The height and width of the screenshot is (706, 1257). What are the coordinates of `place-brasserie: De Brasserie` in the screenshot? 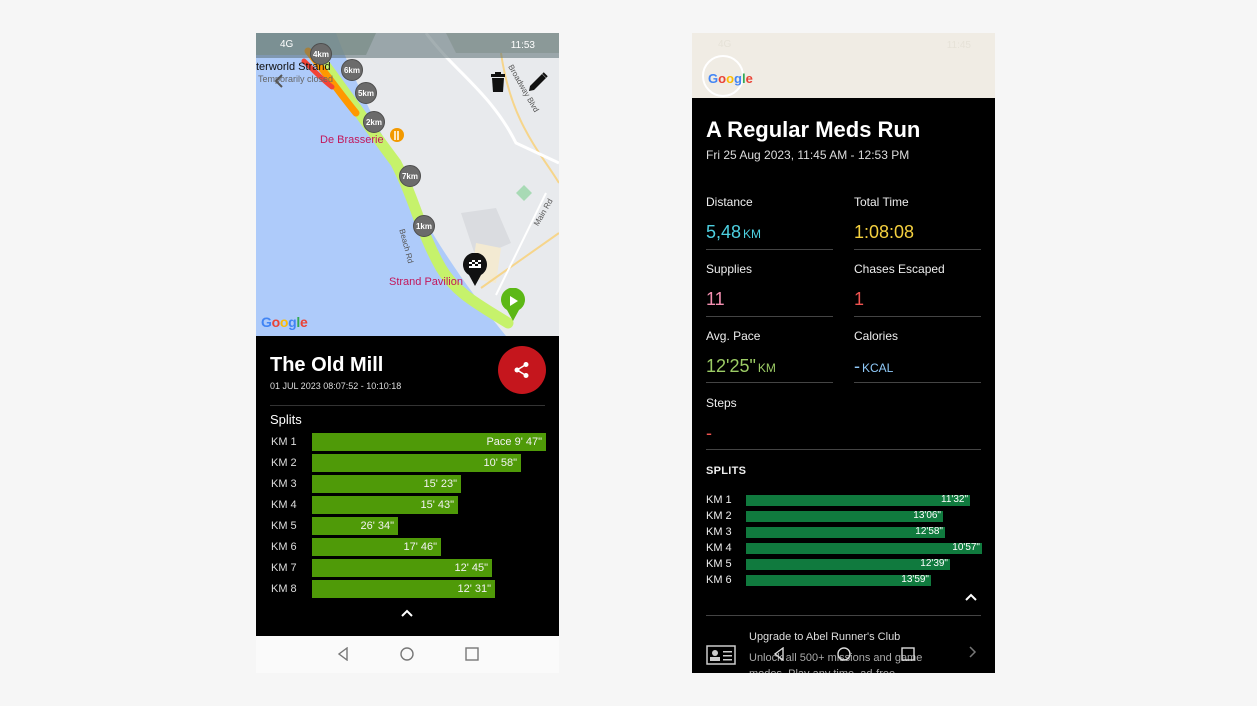 It's located at (352, 140).